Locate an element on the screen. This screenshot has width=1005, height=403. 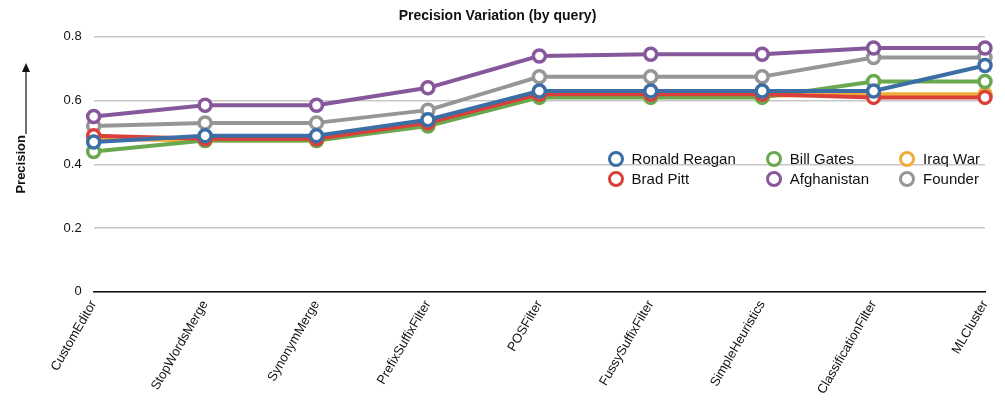
chart-title: Precision Variation (by query) is located at coordinates (497, 15).